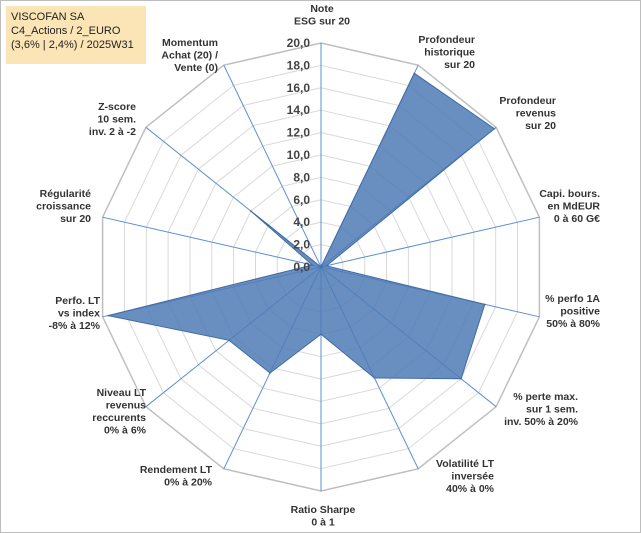  Describe the element at coordinates (48, 17) in the screenshot. I see `company-name: VISCOFAN SA` at that location.